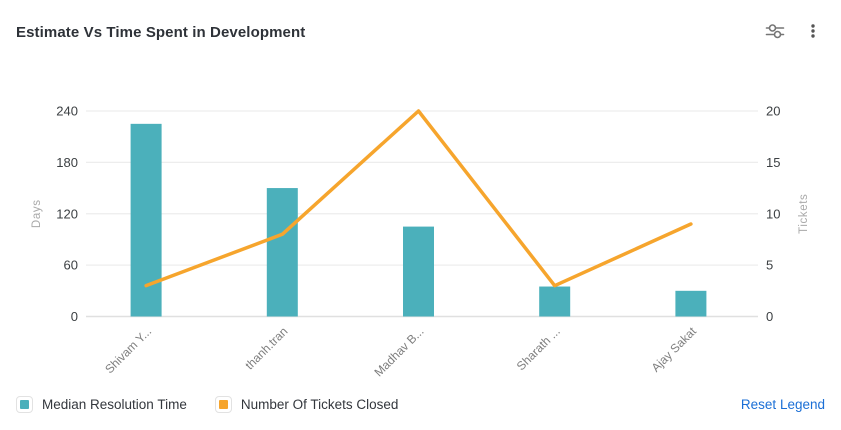 The width and height of the screenshot is (841, 430). Describe the element at coordinates (319, 404) in the screenshot. I see `legend-label: Number Of Tickets Closed` at that location.